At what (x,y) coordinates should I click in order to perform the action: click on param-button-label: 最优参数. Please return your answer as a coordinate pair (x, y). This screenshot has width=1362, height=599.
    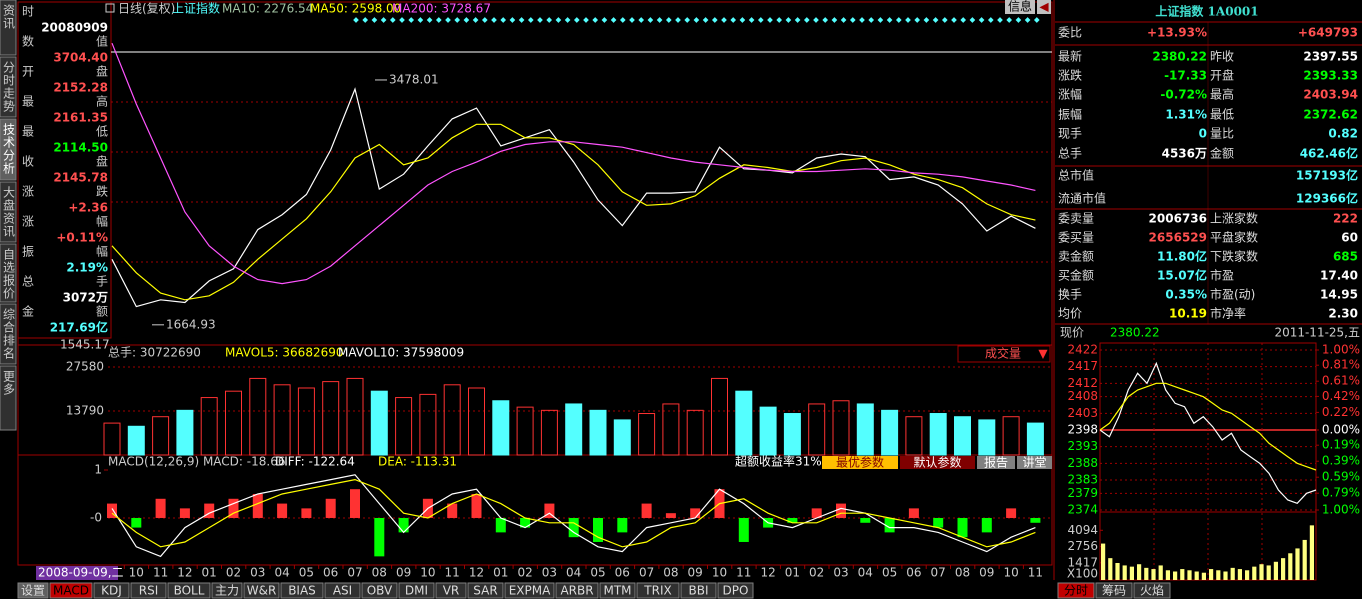
    Looking at the image, I should click on (860, 462).